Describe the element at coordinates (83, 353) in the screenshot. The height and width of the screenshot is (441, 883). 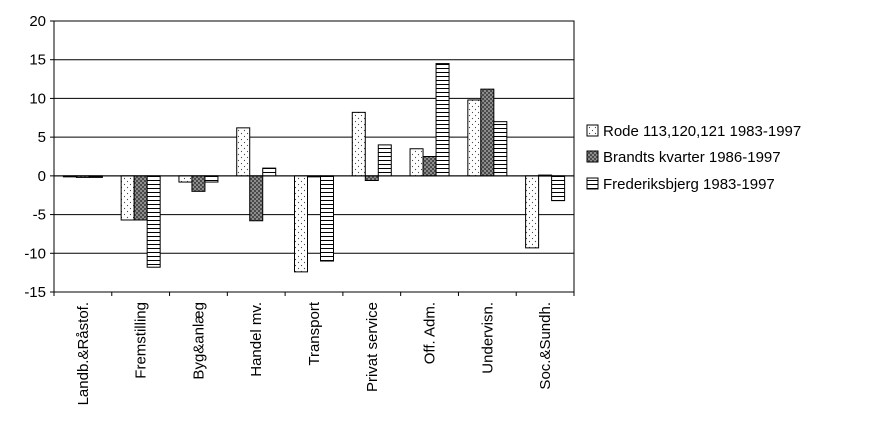
I see `x-tick-label: Landb.&Råstof.` at that location.